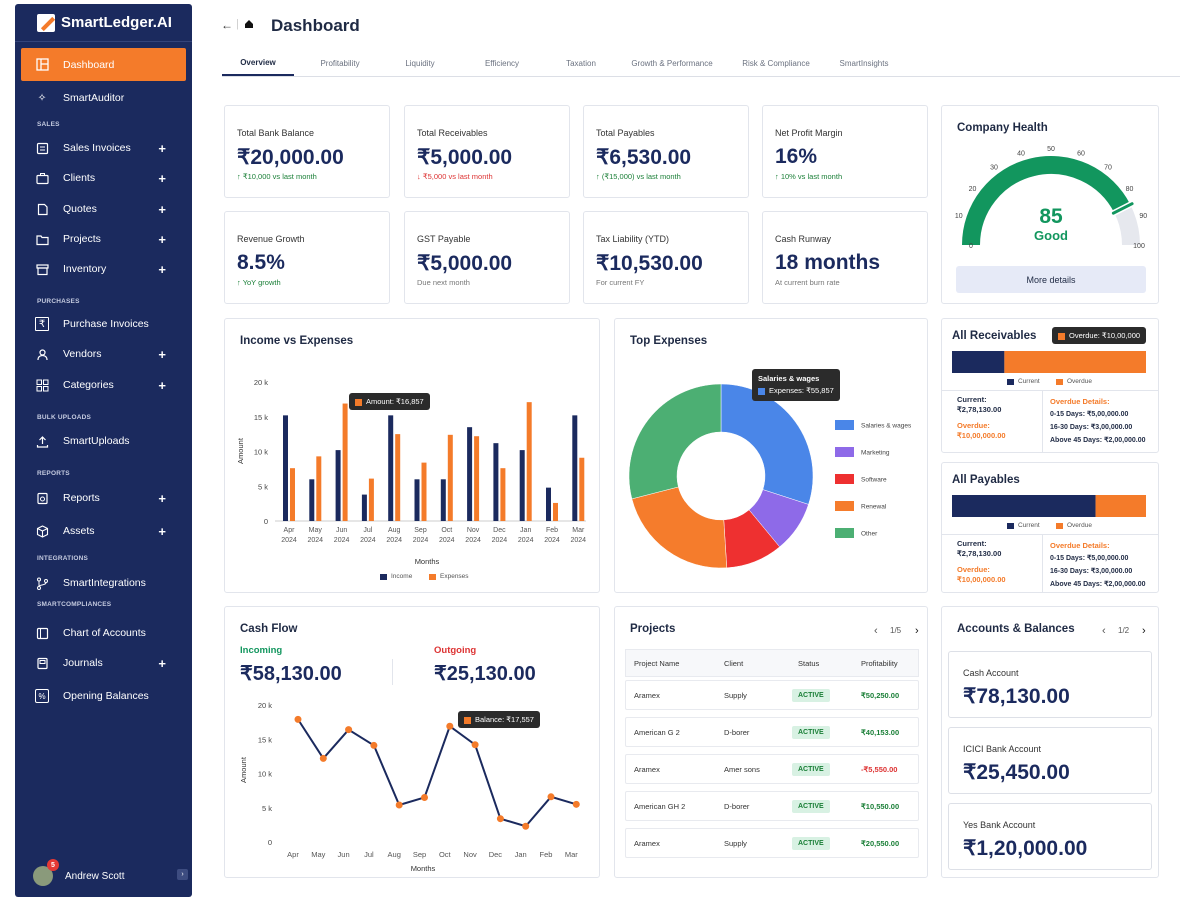 The width and height of the screenshot is (1200, 900). What do you see at coordinates (103, 633) in the screenshot?
I see `sidebar-item-chart-of-accounts: Chart of Accounts` at bounding box center [103, 633].